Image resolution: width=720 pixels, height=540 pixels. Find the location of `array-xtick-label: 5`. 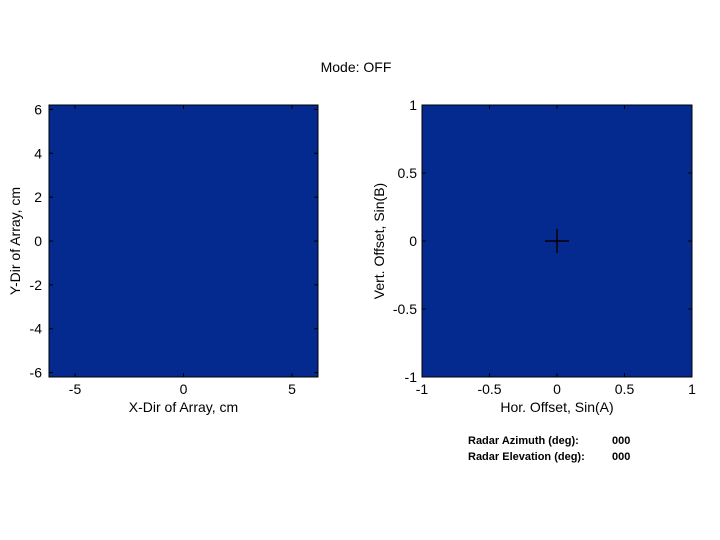

array-xtick-label: 5 is located at coordinates (292, 389).